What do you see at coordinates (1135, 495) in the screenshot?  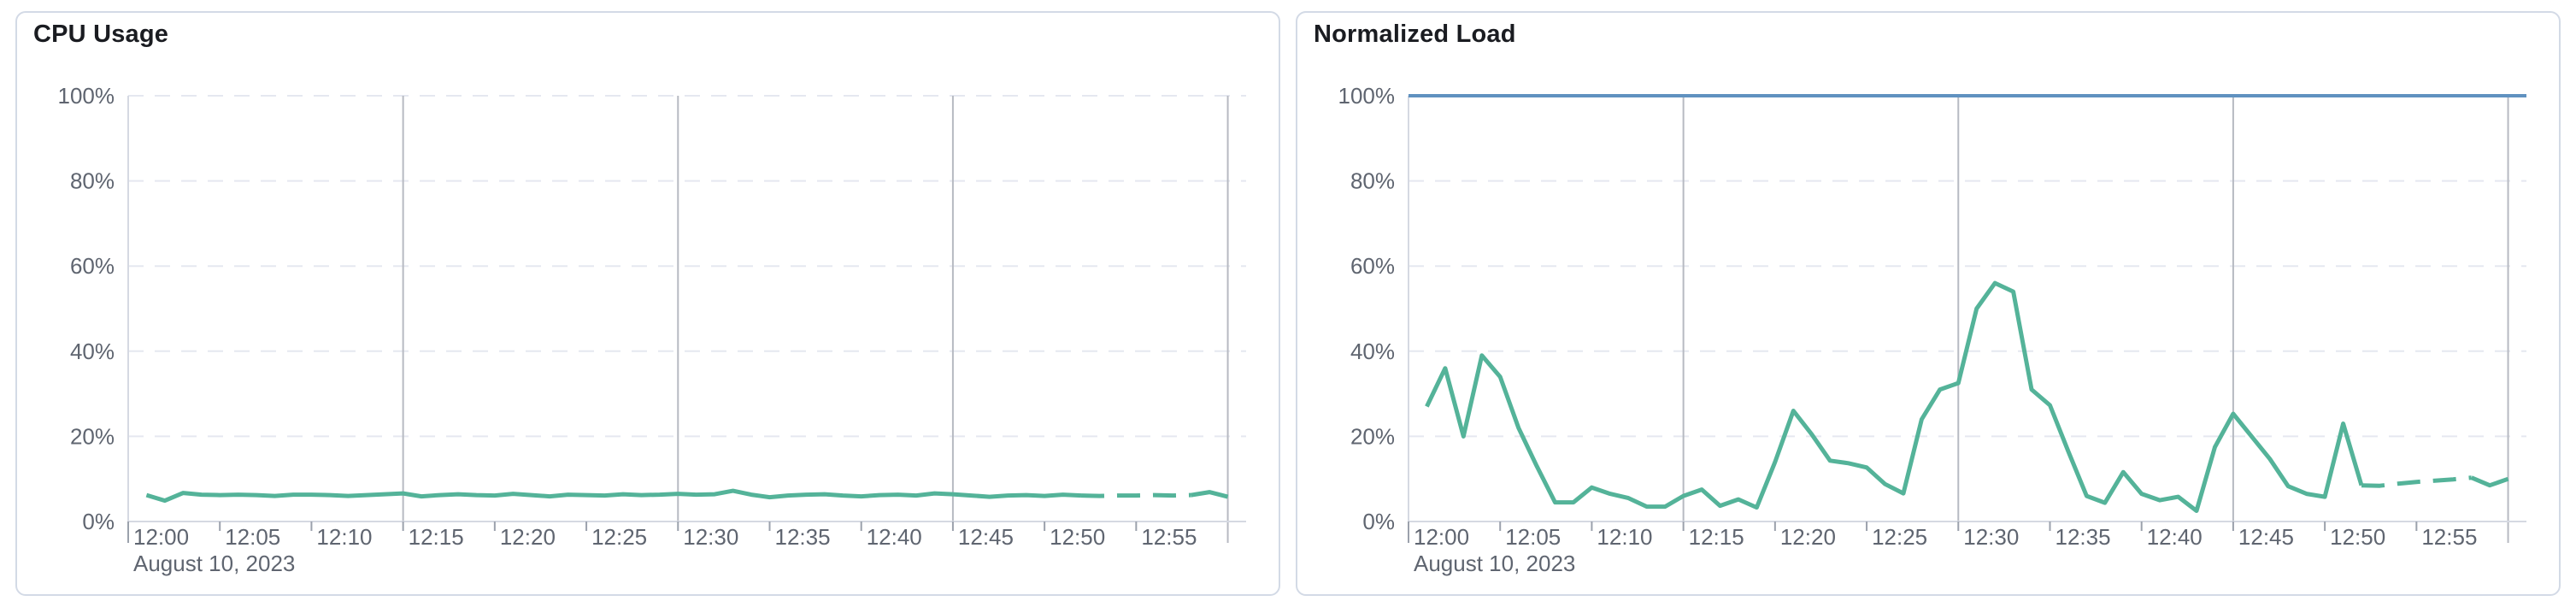 I see `series-line-cpu-usage-dashed` at bounding box center [1135, 495].